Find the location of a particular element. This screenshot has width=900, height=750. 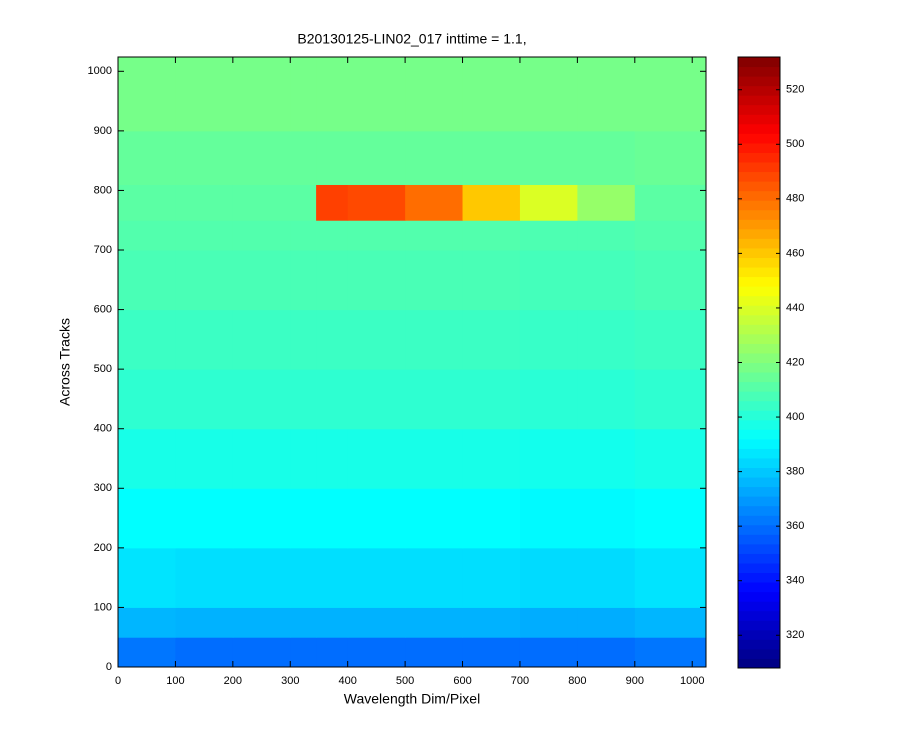

x-tick-label: 1000 is located at coordinates (692, 681).